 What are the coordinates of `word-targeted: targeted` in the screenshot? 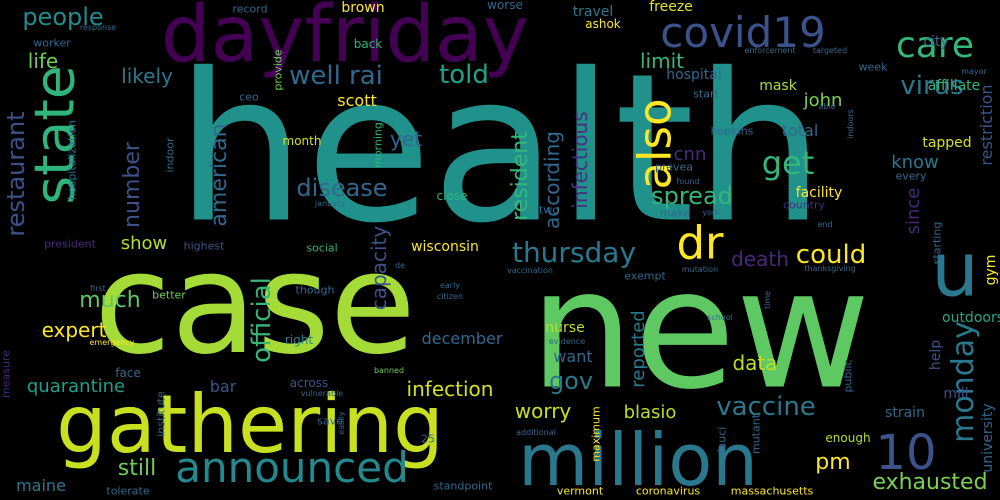 It's located at (830, 50).